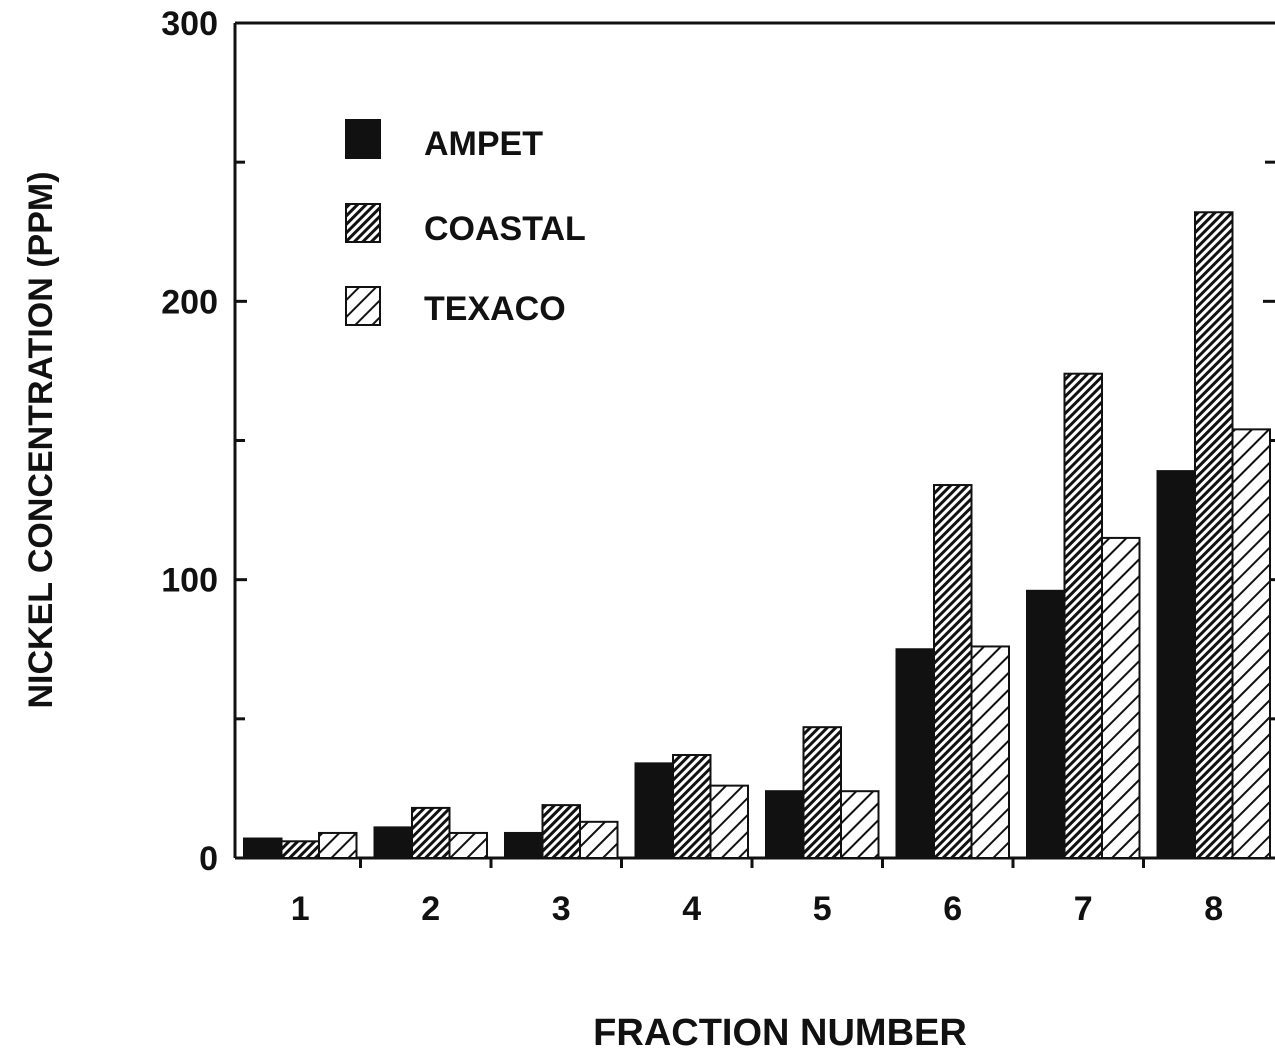 The image size is (1275, 1052). I want to click on legend: AMPET COASTAL TEXACO, so click(465, 223).